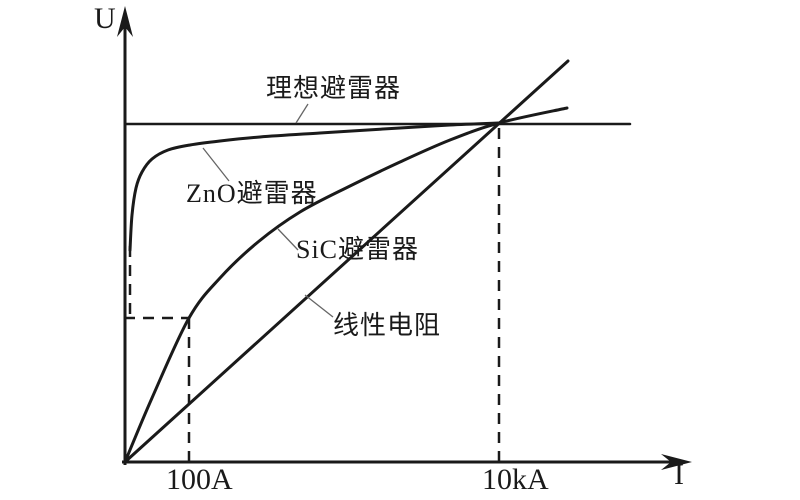  Describe the element at coordinates (319, 306) in the screenshot. I see `leader-linear-resistor` at that location.